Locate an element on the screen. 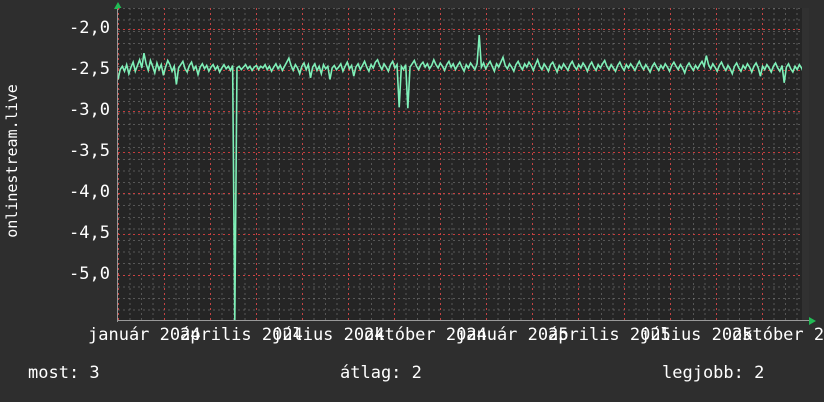 Image resolution: width=824 pixels, height=402 pixels. x-tick-label: január 2025 is located at coordinates (512, 335).